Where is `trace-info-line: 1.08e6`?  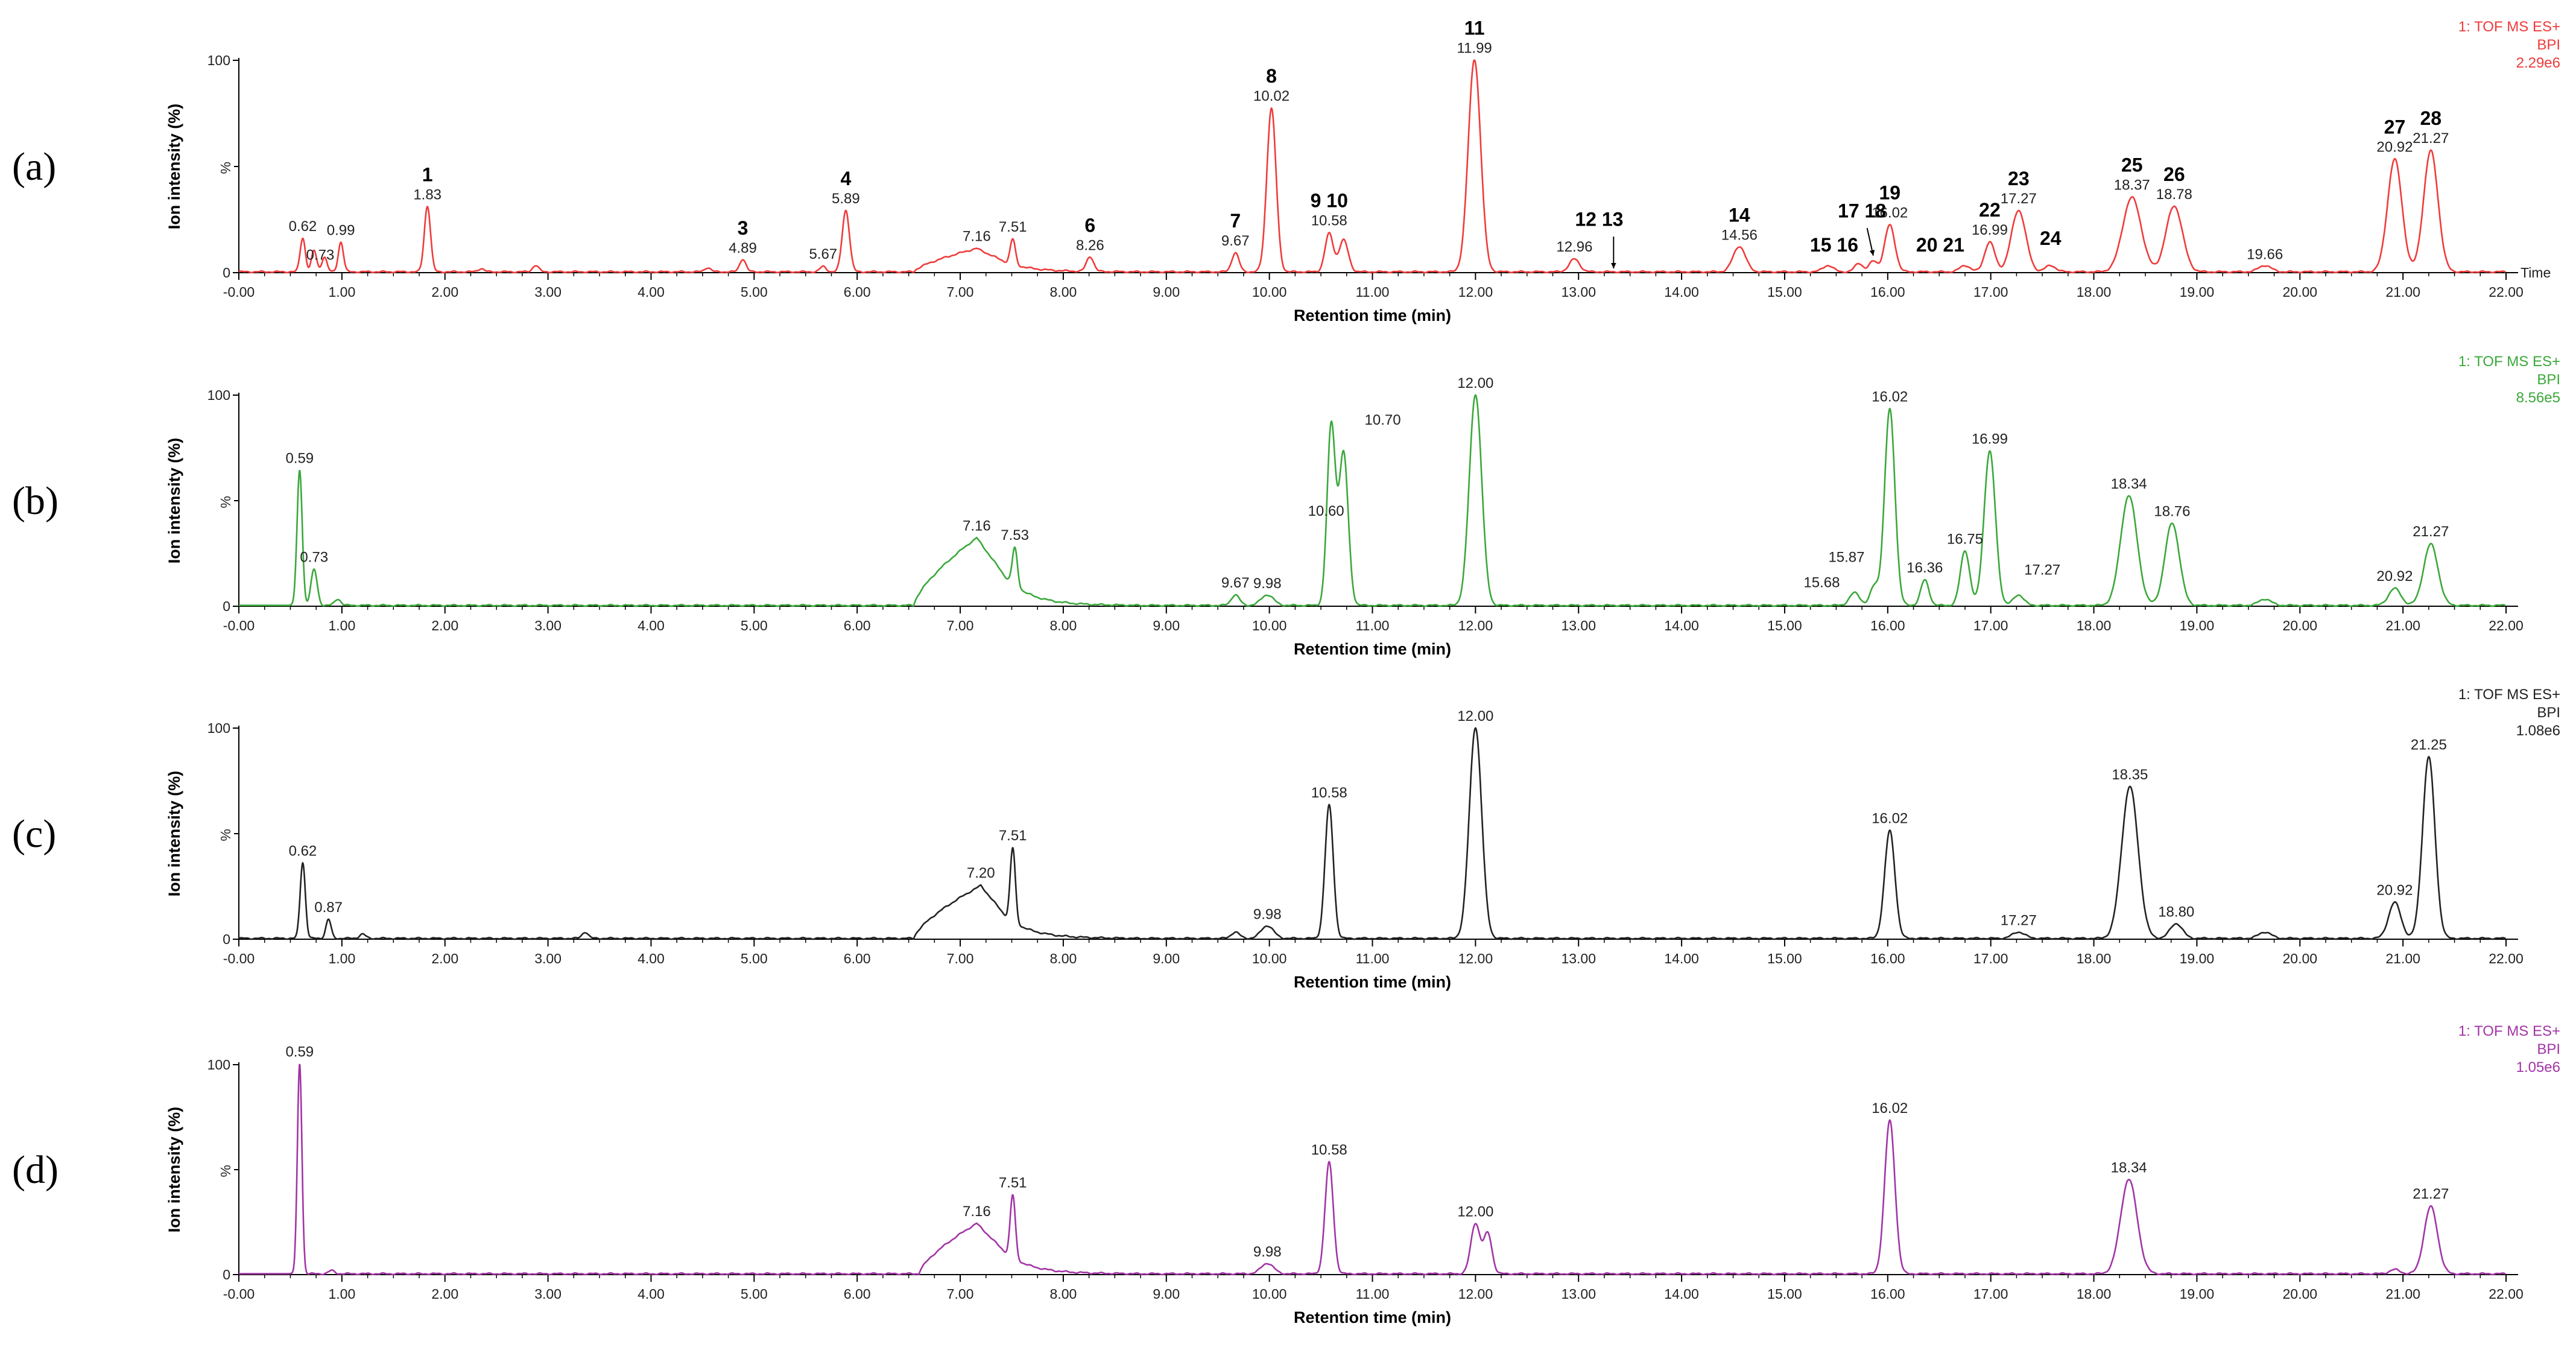 trace-info-line: 1.08e6 is located at coordinates (2538, 731).